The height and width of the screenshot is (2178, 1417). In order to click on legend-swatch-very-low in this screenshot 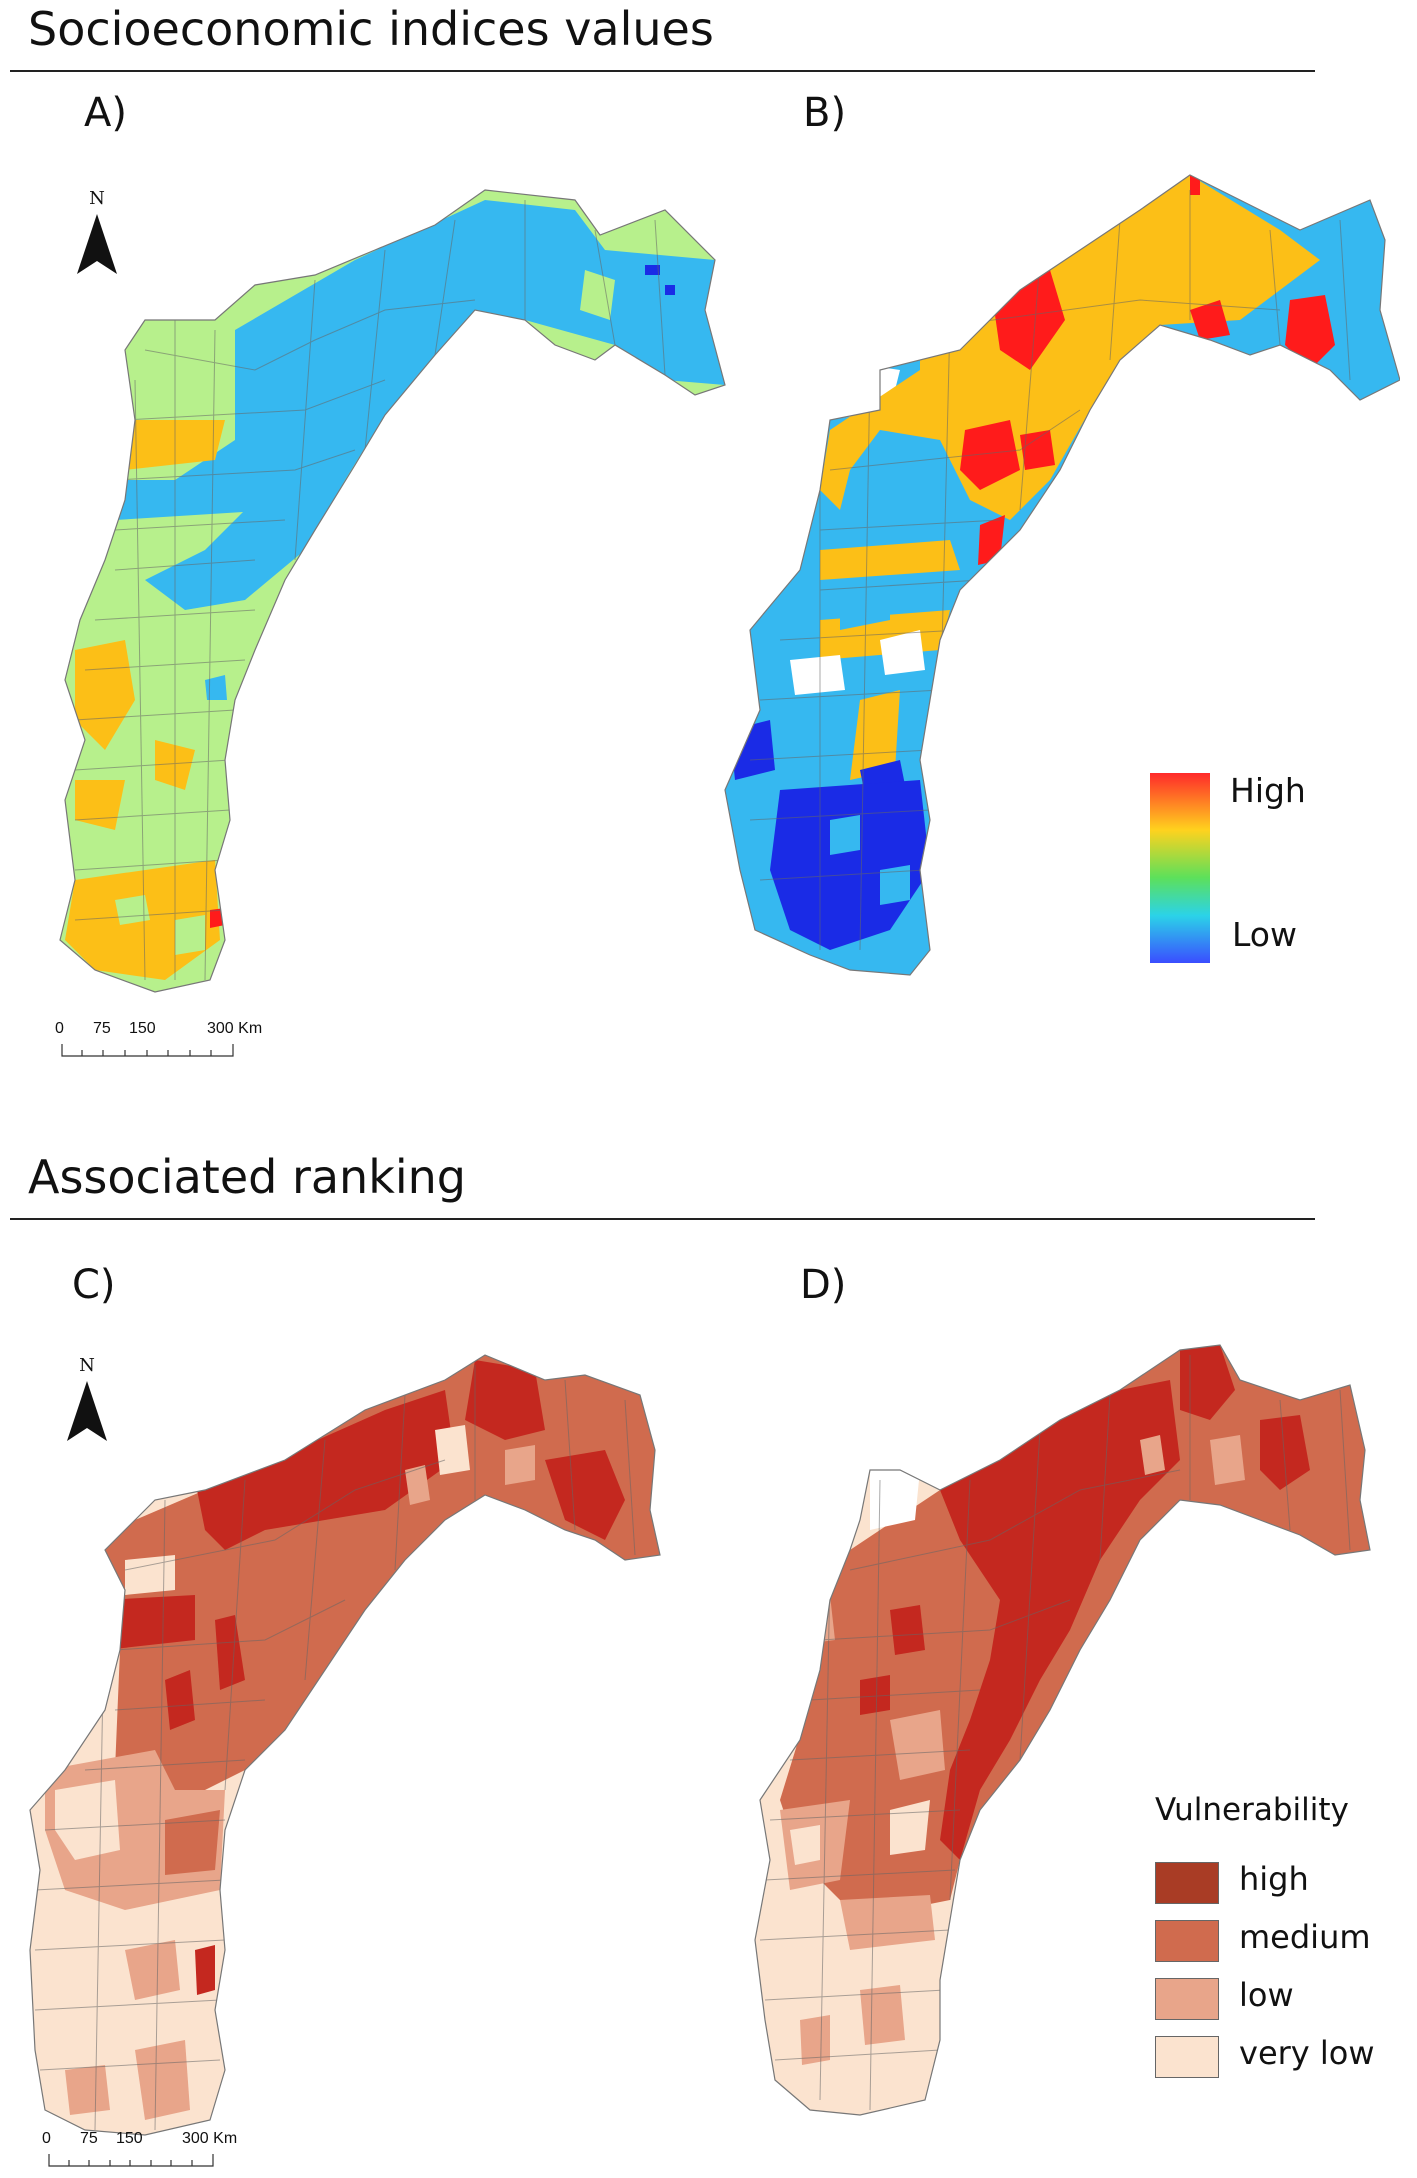, I will do `click(1187, 2057)`.